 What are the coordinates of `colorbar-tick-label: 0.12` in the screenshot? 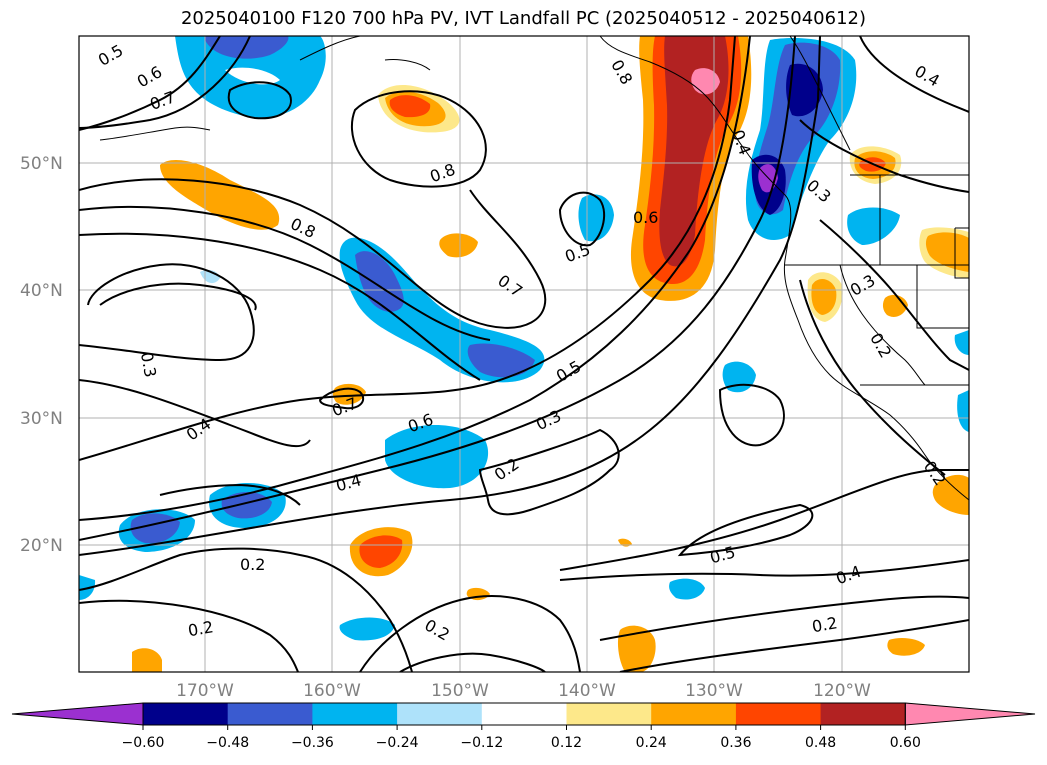 It's located at (566, 743).